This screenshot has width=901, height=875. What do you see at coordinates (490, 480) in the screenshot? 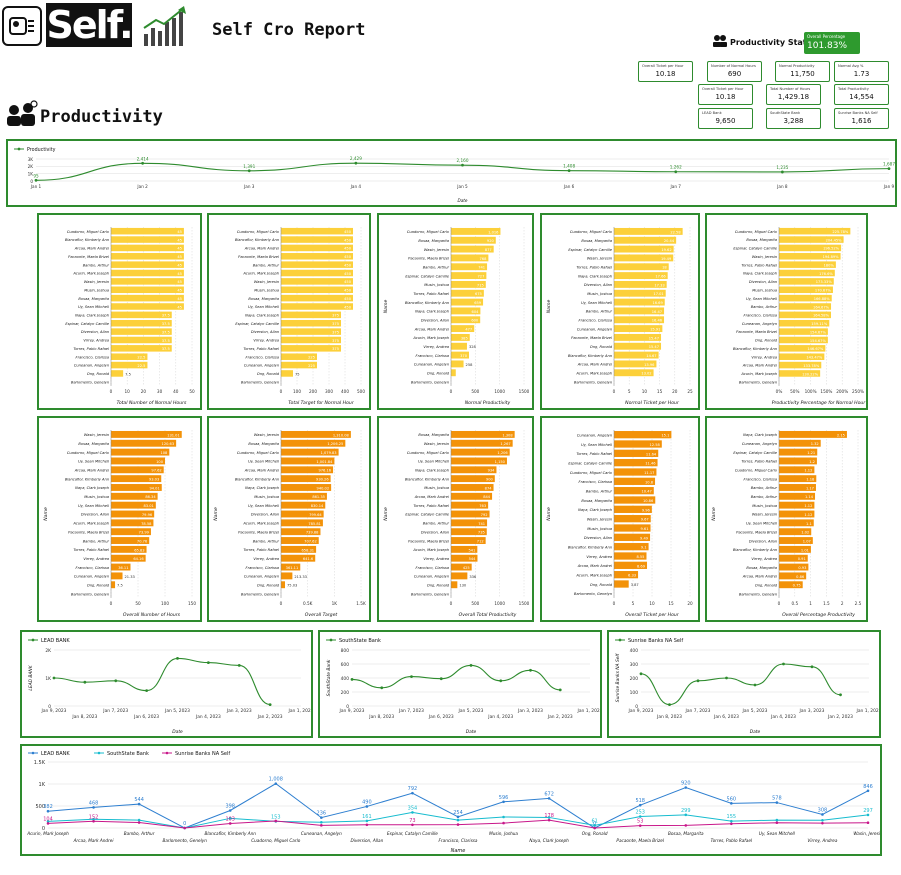
I see `data-label: 900` at bounding box center [490, 480].